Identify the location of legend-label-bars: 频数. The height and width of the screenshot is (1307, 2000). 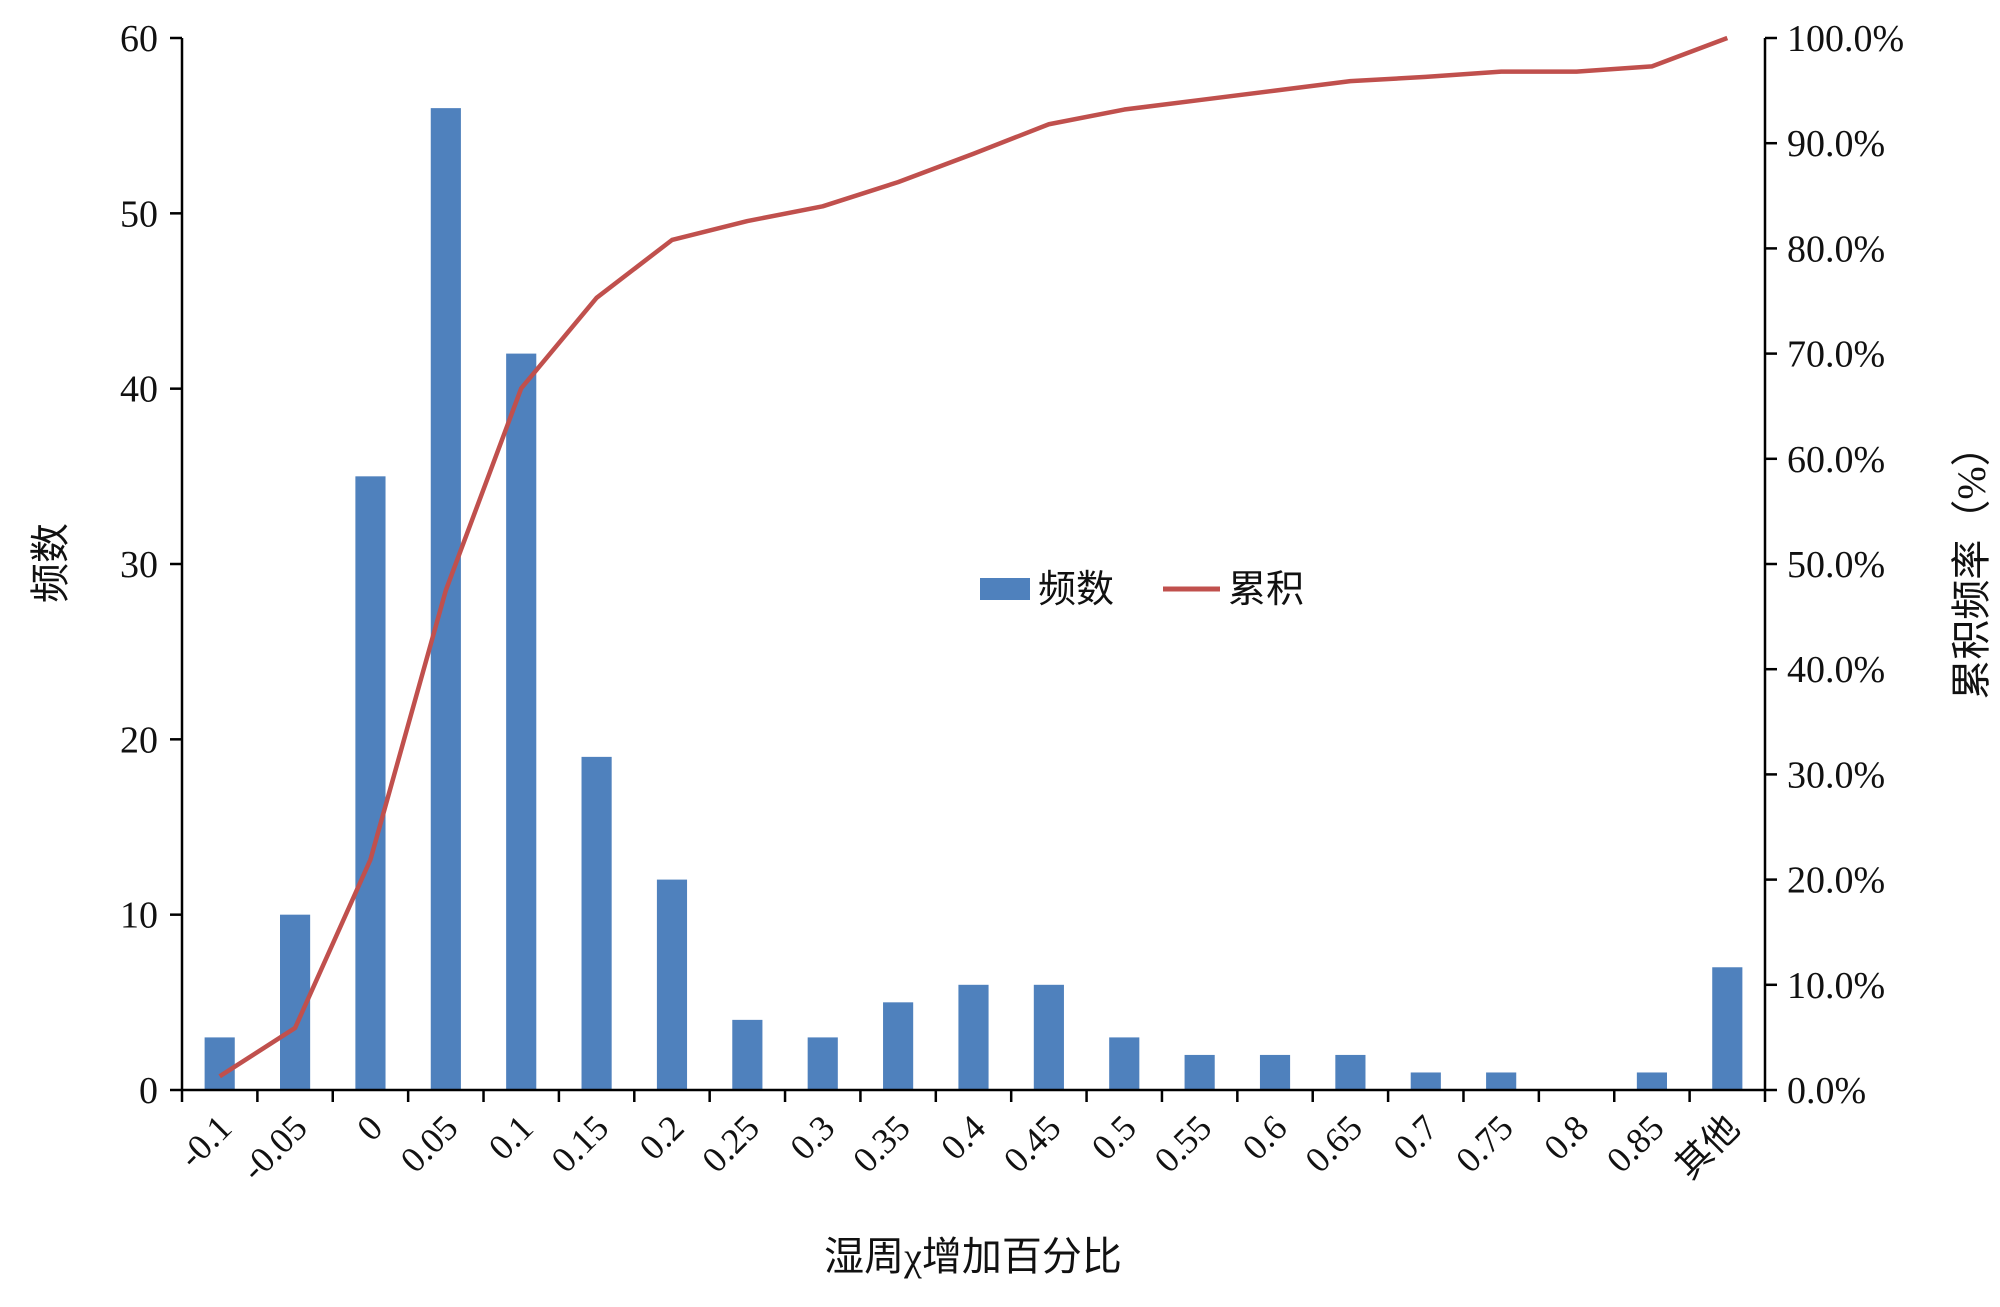
(1076, 590).